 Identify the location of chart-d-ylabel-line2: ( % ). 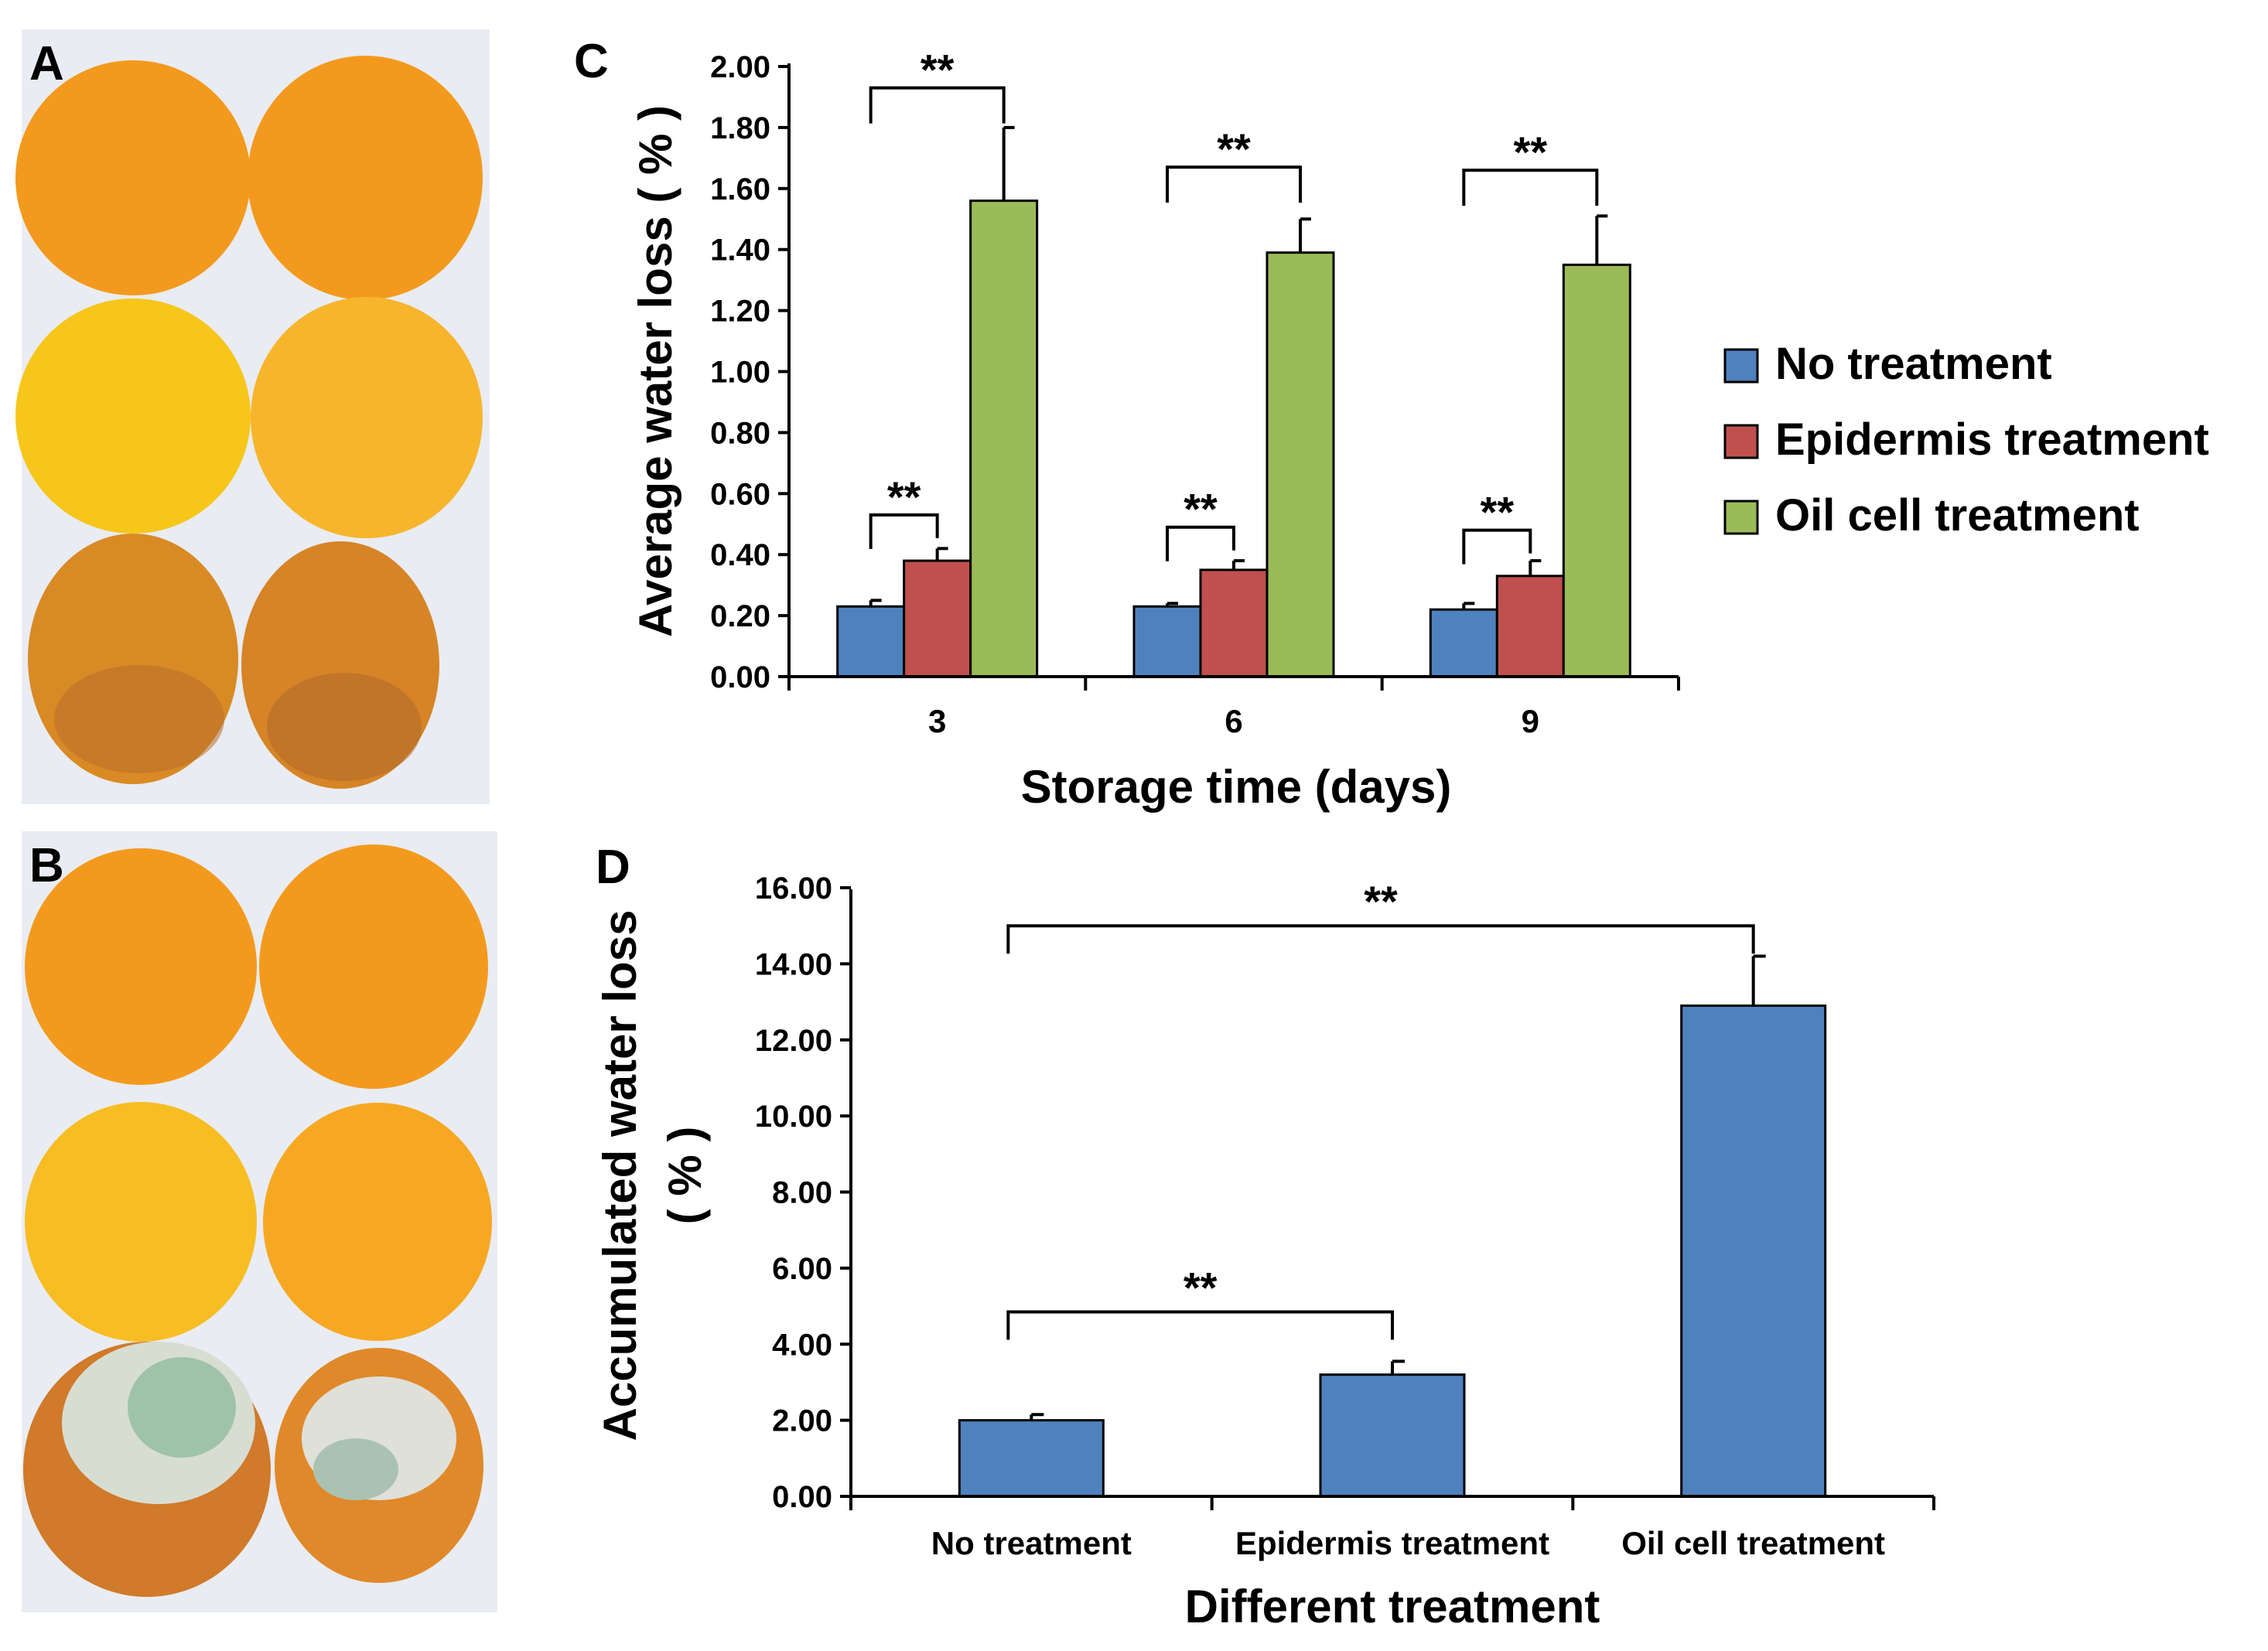
(685, 1176).